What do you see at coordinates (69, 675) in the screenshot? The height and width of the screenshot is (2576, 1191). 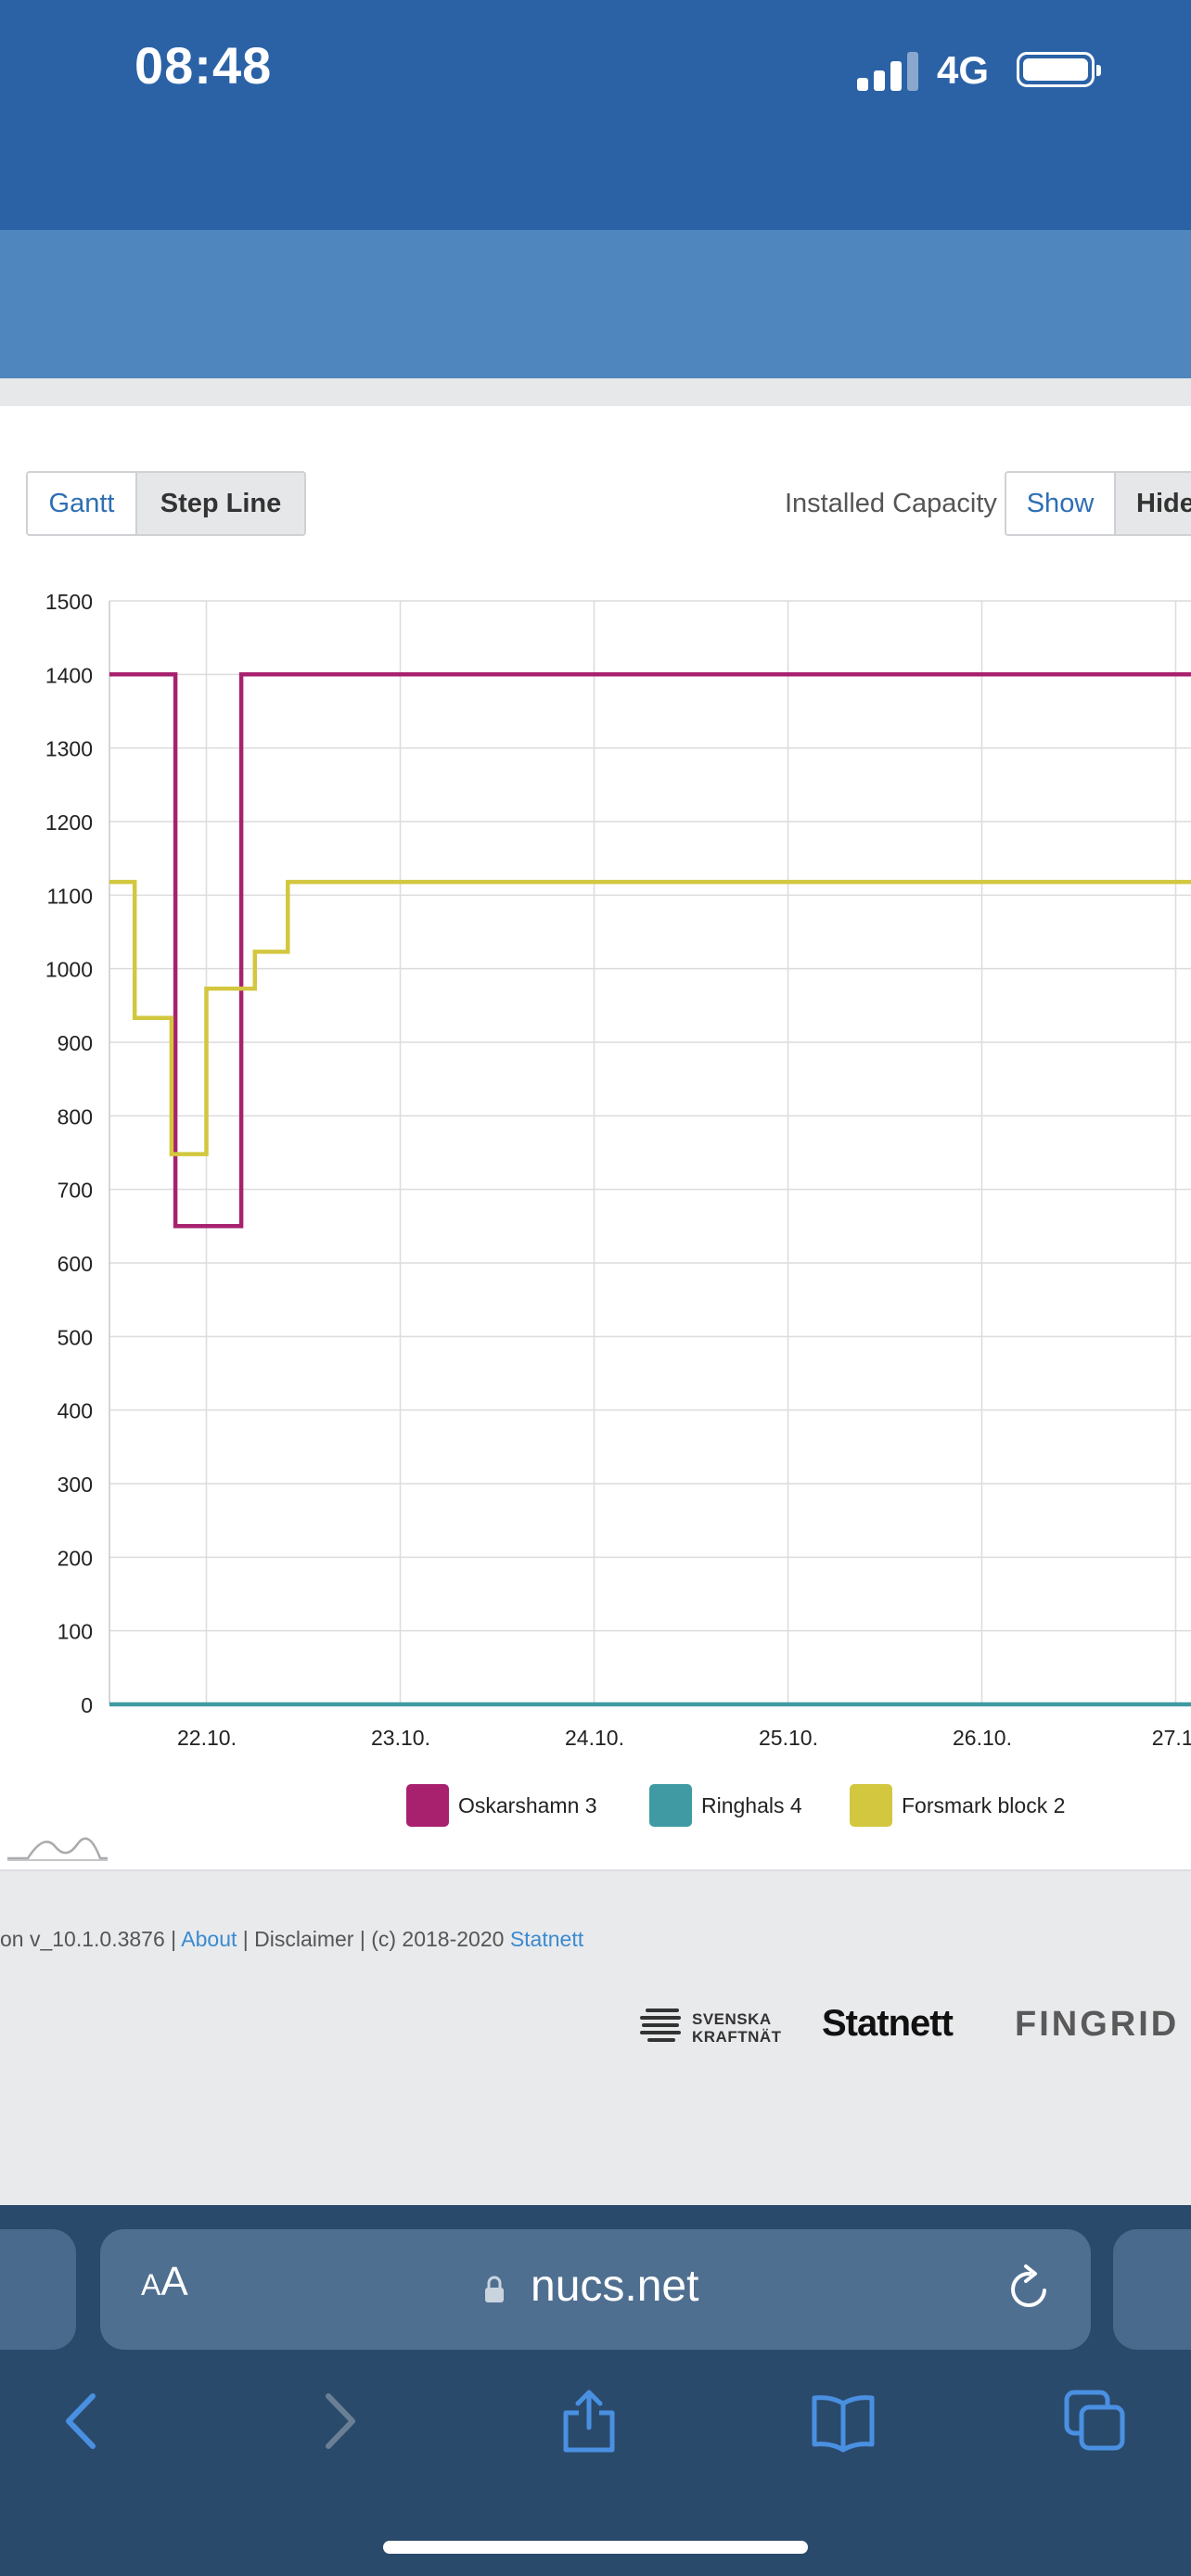 I see `y-tick-label: 1400` at bounding box center [69, 675].